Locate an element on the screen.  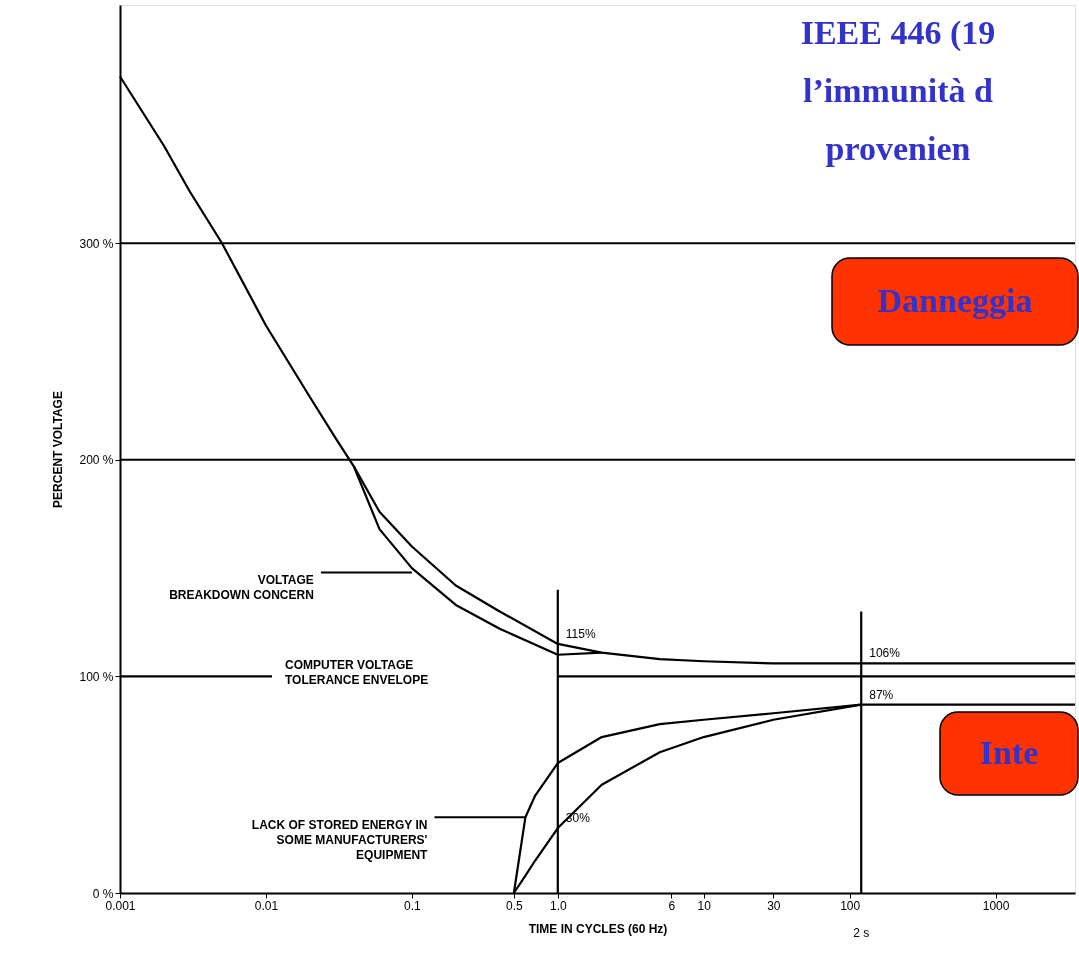
y-tick-label: 100 % is located at coordinates (96, 676).